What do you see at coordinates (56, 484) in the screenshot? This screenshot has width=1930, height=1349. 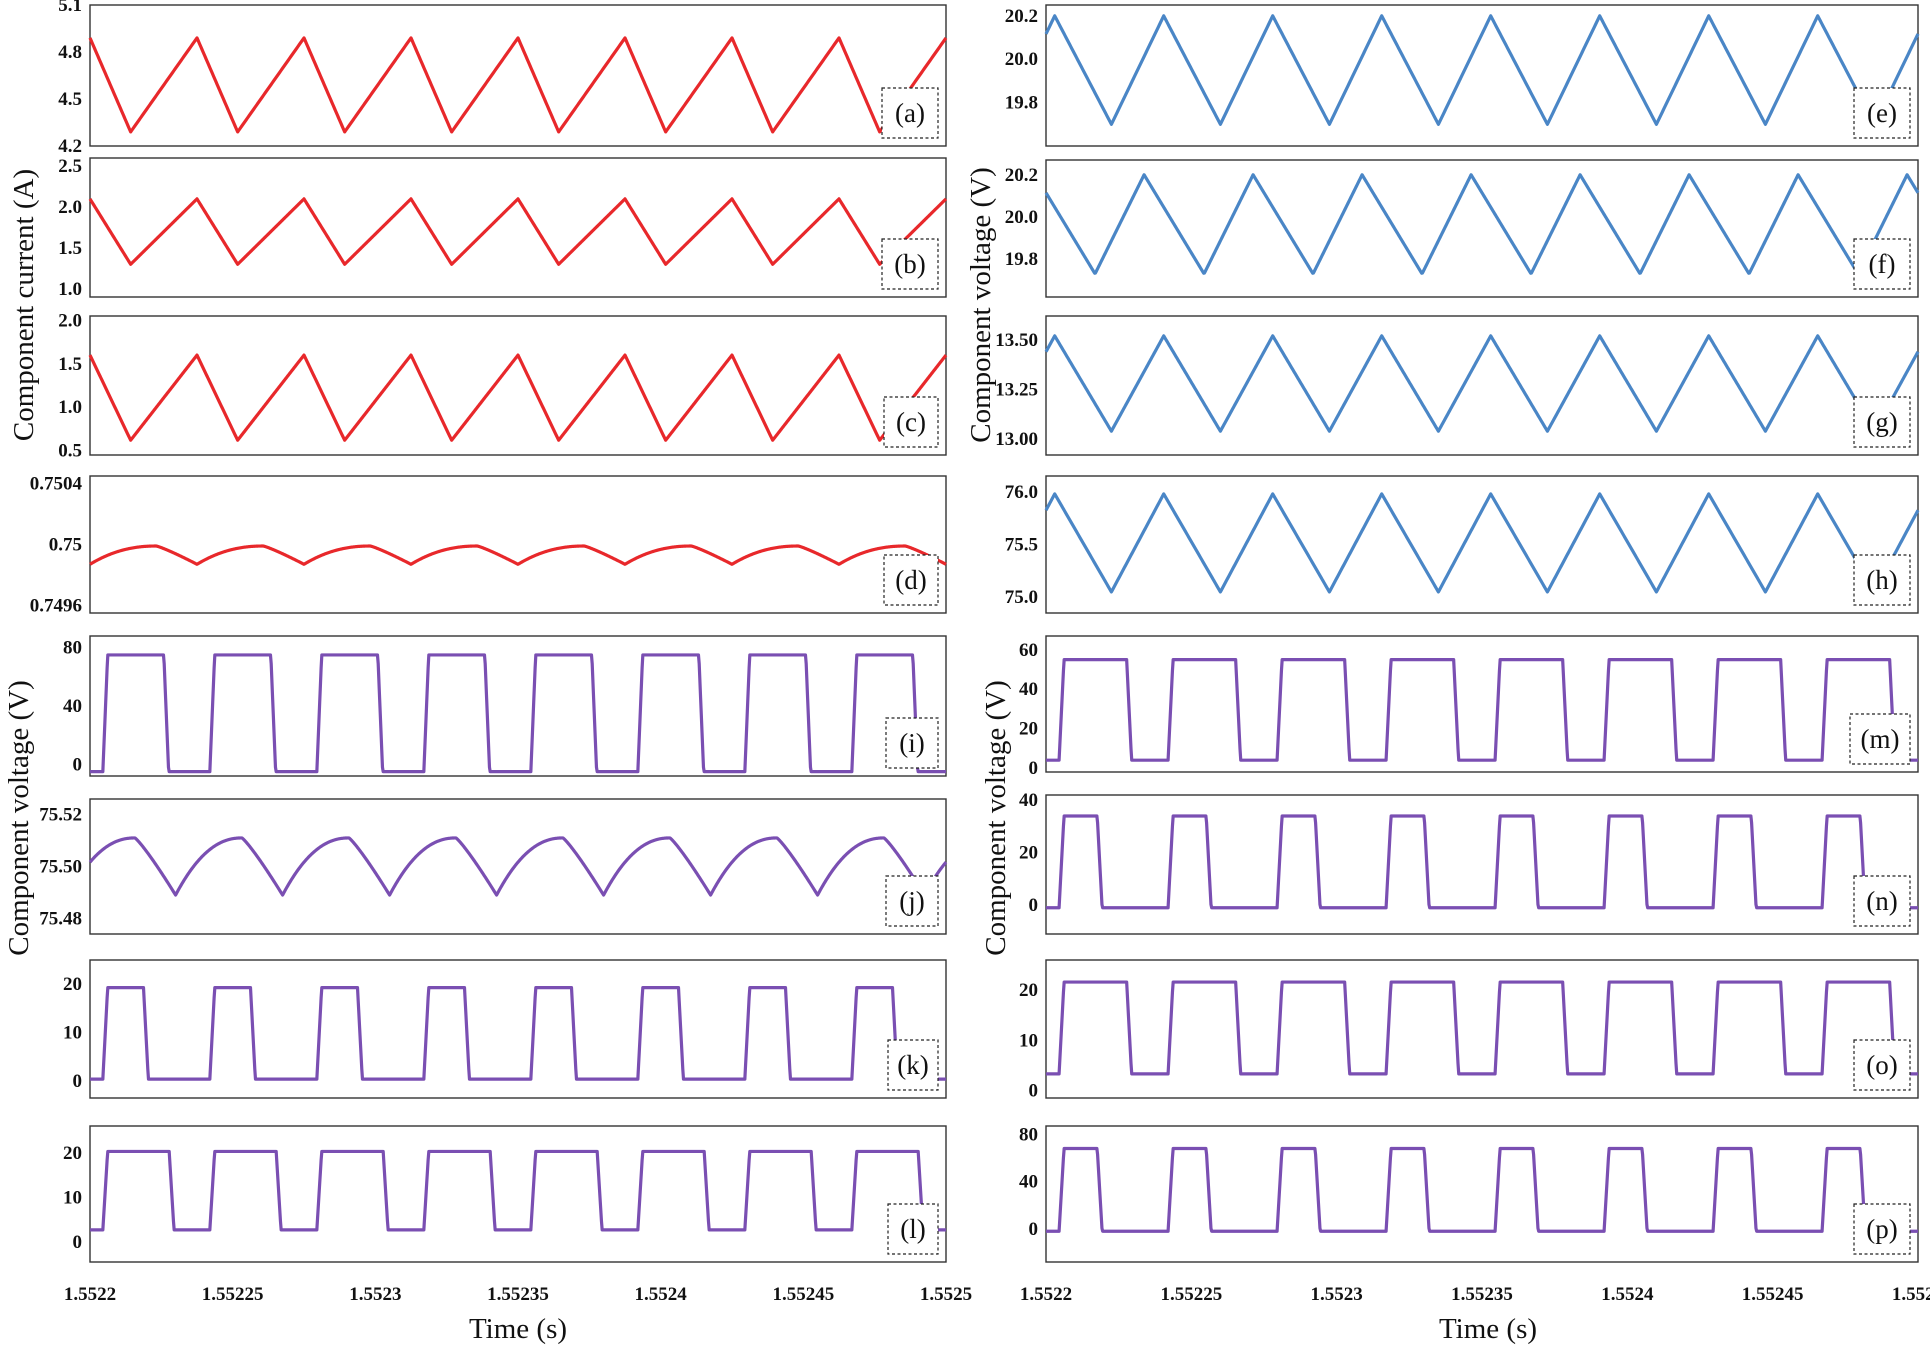 I see `panel-d-ytick-label: 0.7504` at bounding box center [56, 484].